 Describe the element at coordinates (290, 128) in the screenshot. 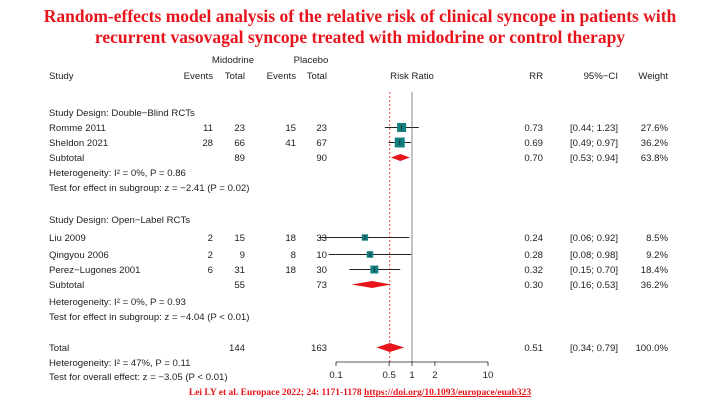

I see `study-events-2: 15` at that location.